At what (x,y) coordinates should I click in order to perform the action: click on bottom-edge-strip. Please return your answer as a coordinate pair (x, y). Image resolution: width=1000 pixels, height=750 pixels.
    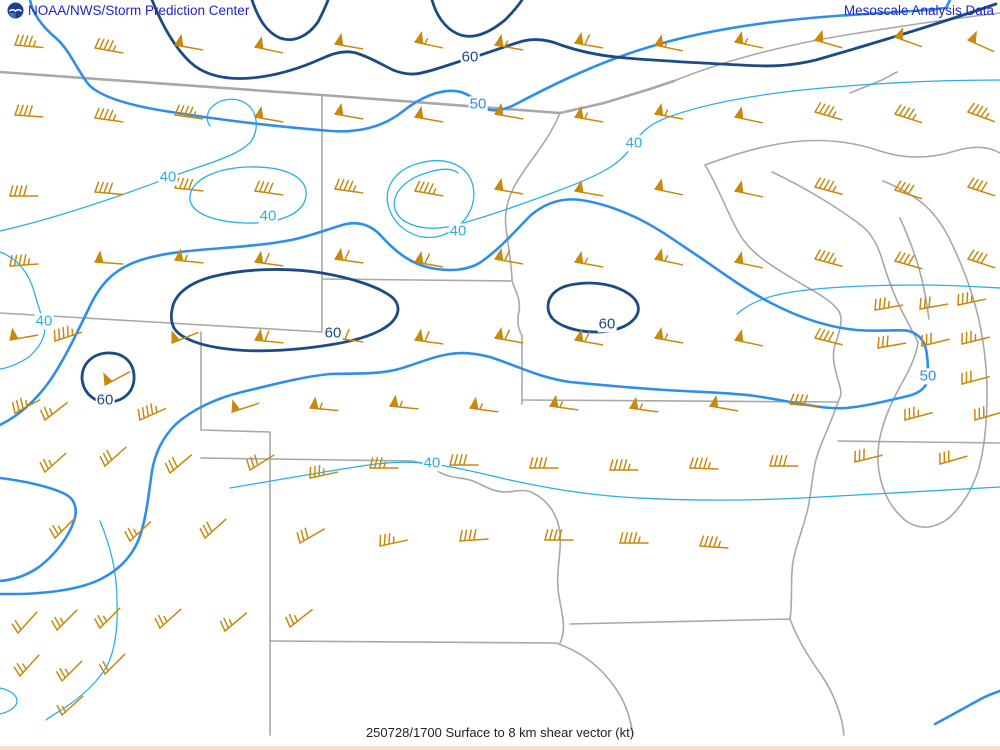
    Looking at the image, I should click on (500, 748).